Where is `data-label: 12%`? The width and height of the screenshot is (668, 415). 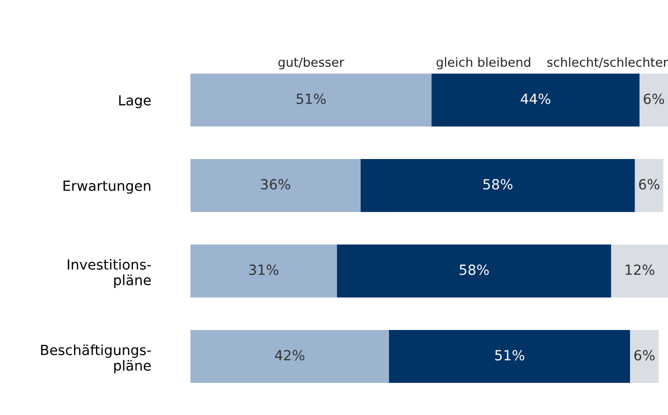
data-label: 12% is located at coordinates (640, 270).